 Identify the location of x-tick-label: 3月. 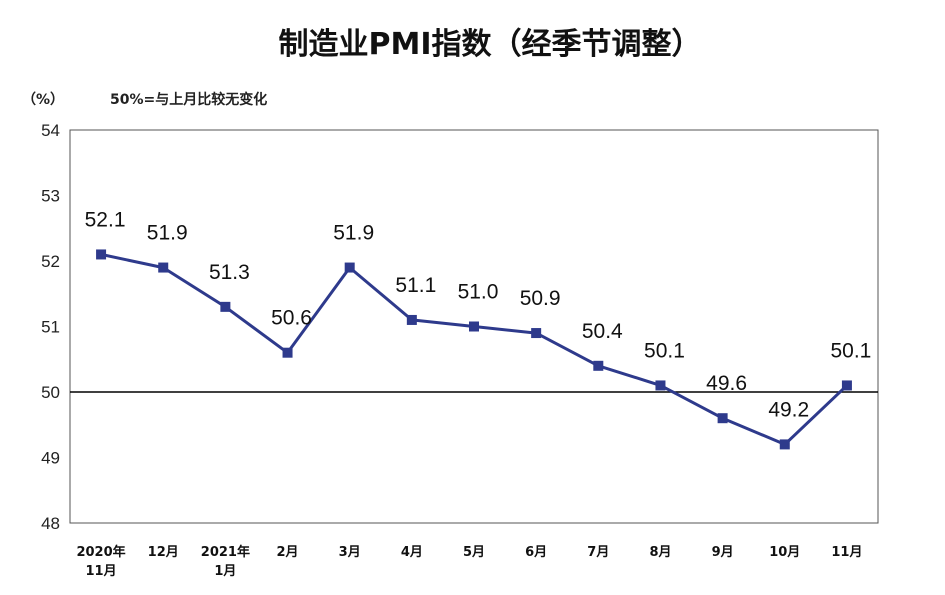
(350, 552).